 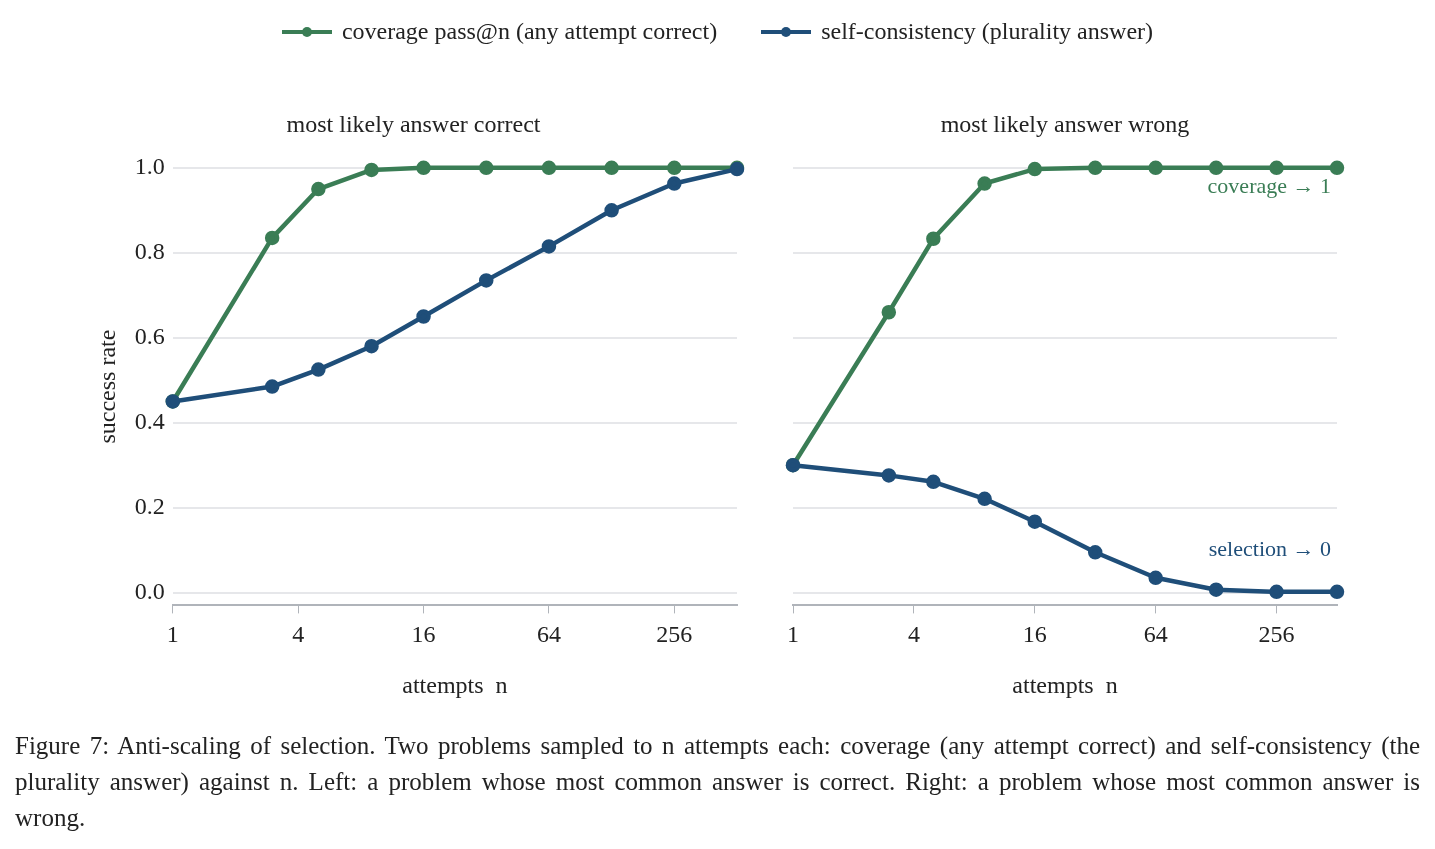 What do you see at coordinates (106, 386) in the screenshot?
I see `y-axis-title: success rate` at bounding box center [106, 386].